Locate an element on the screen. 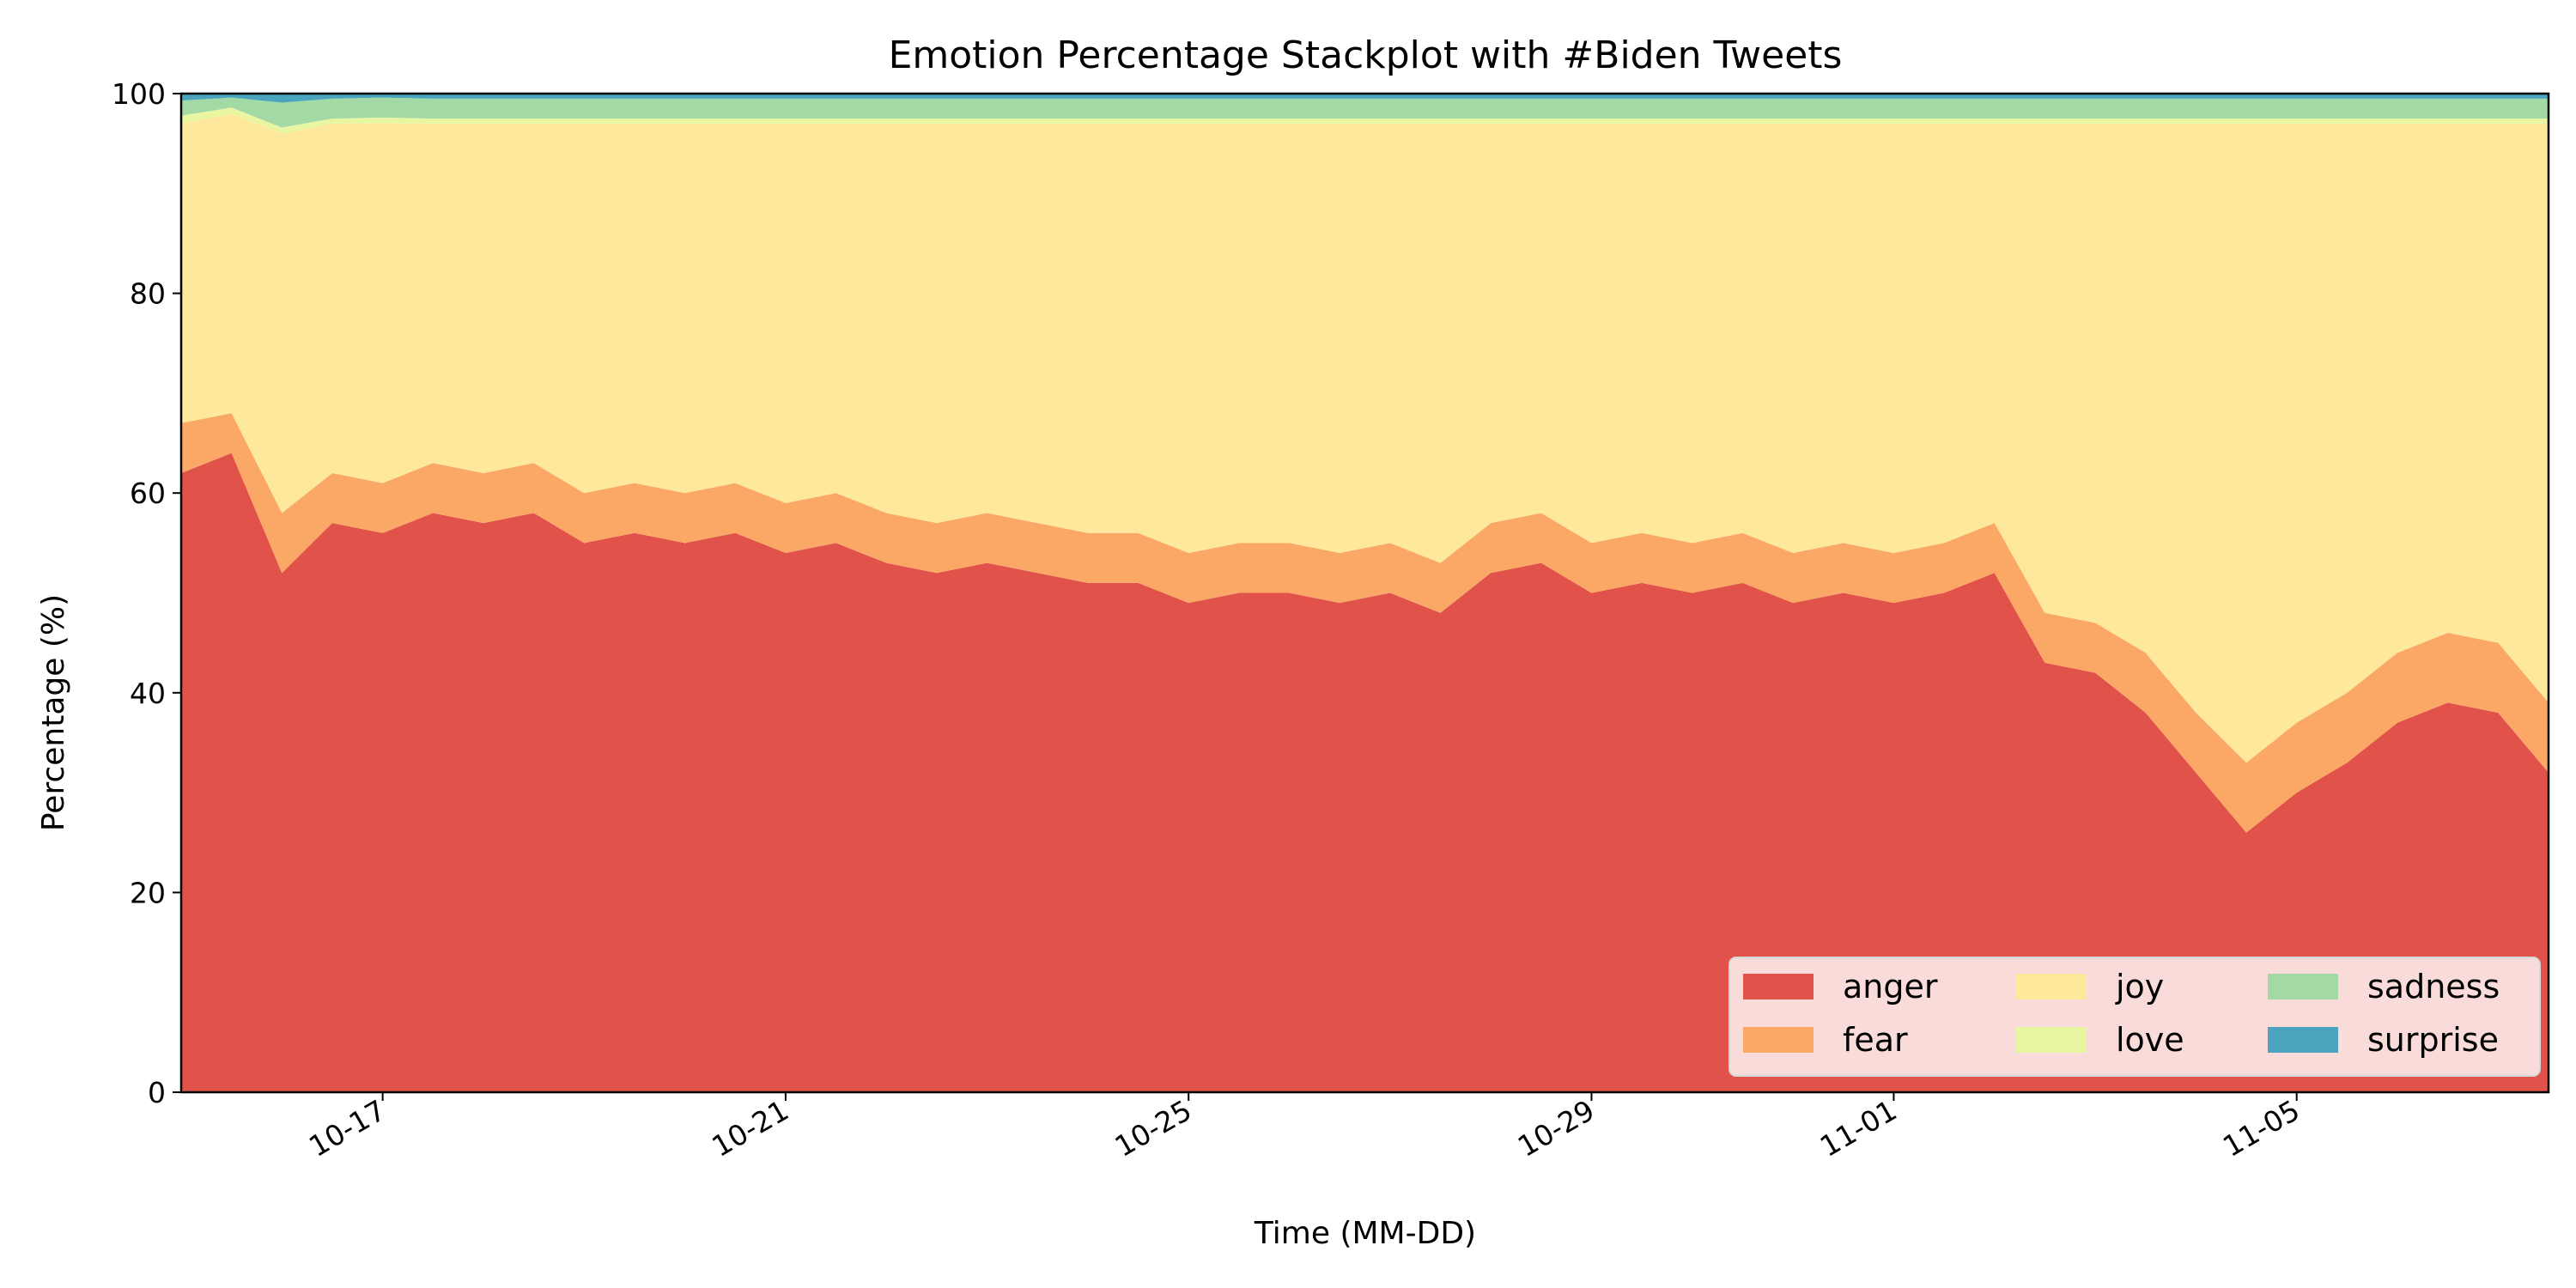 The image size is (2576, 1288). area-sadness is located at coordinates (1365, 112).